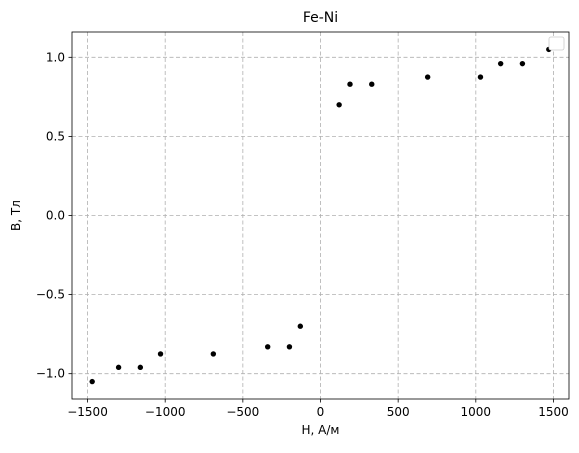 Image resolution: width=579 pixels, height=453 pixels. Describe the element at coordinates (476, 412) in the screenshot. I see `x-tick-label: 1000` at that location.